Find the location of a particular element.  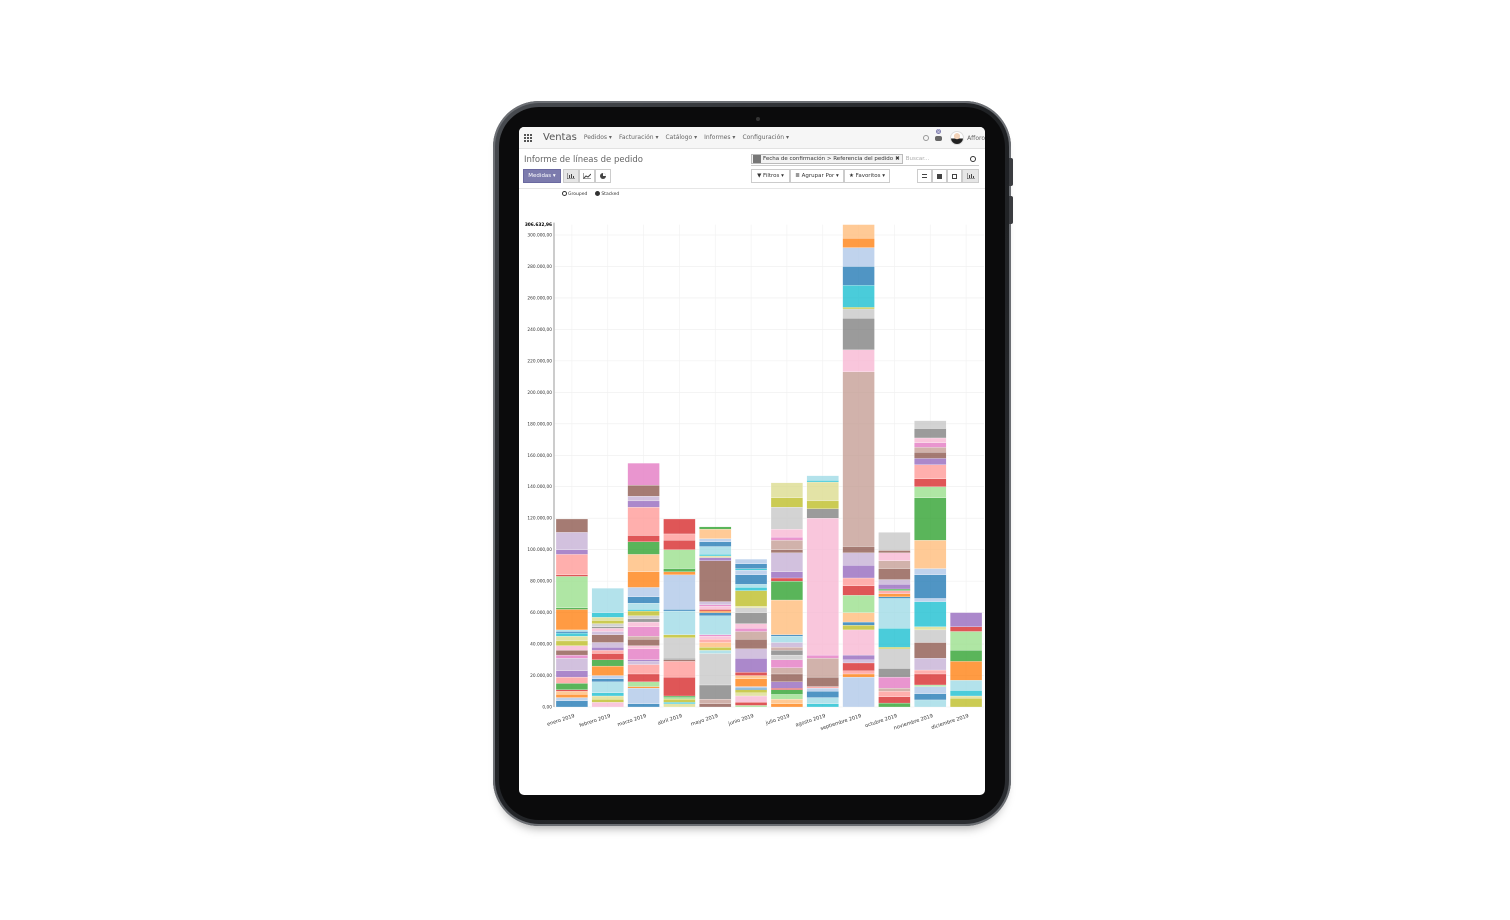

graph-view-button is located at coordinates (970, 176).